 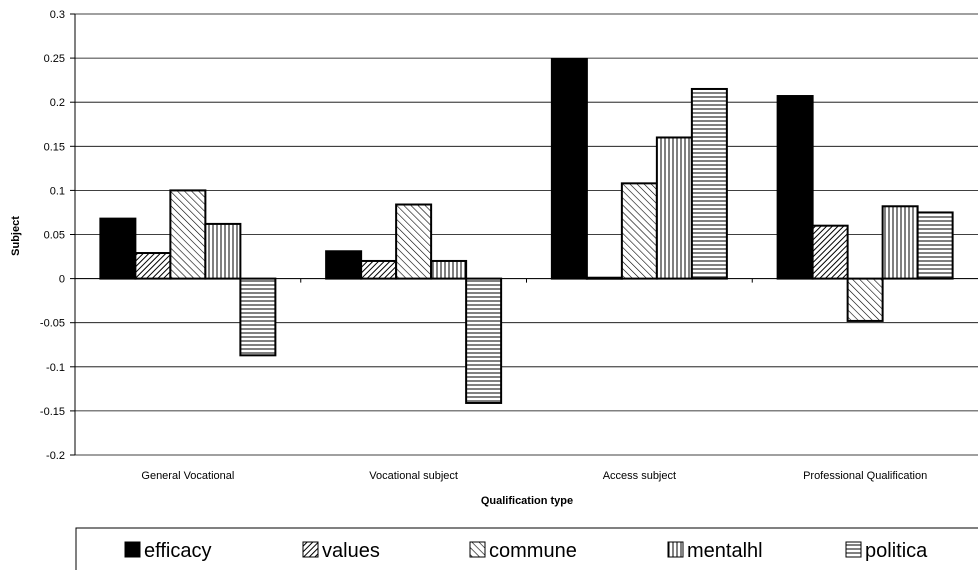 What do you see at coordinates (57, 103) in the screenshot?
I see `y-tick-label: 0.2` at bounding box center [57, 103].